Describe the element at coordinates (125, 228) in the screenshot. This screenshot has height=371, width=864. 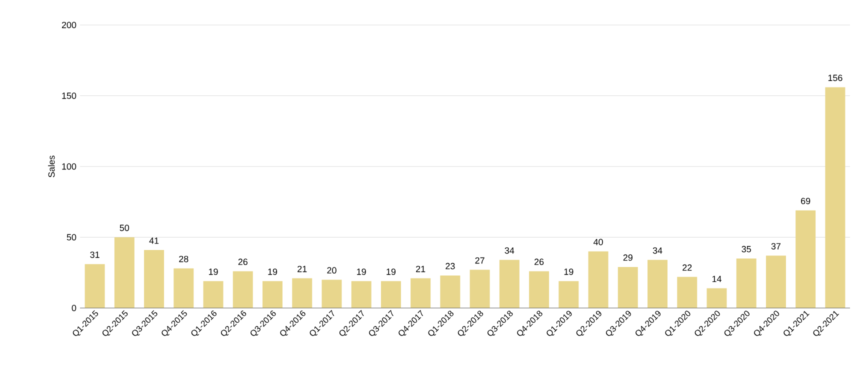
I see `data-label: 50` at that location.